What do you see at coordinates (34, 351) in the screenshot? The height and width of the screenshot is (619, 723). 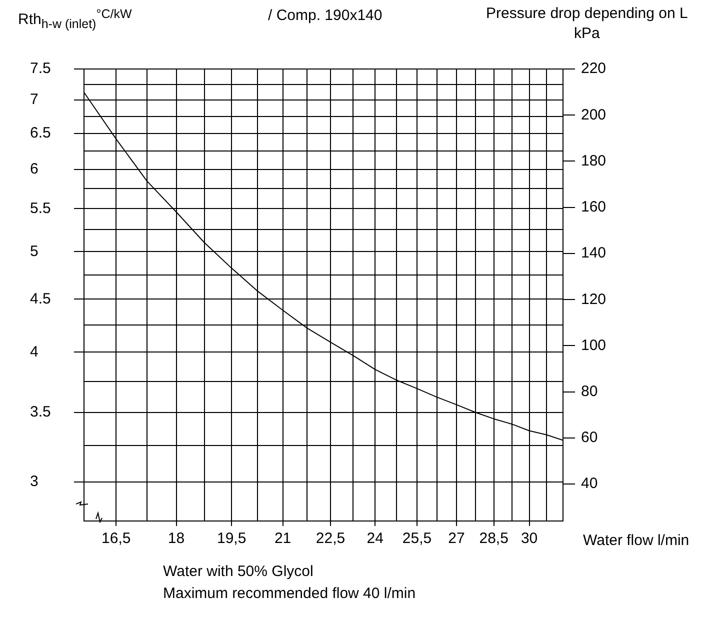 I see `y-tick-label: 4` at bounding box center [34, 351].